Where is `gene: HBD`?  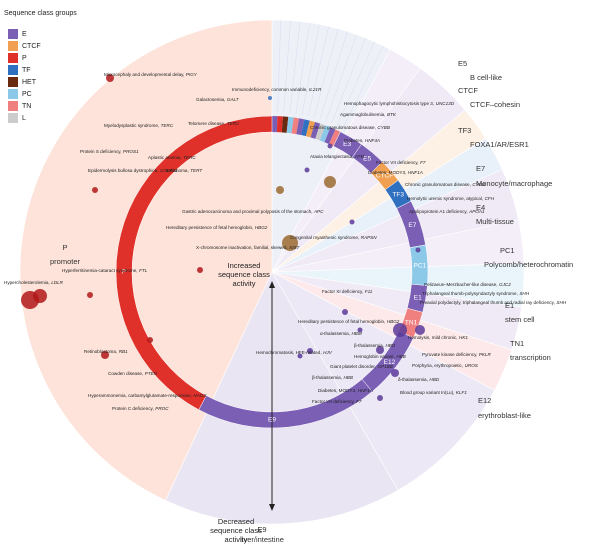 gene: HBD is located at coordinates (390, 345).